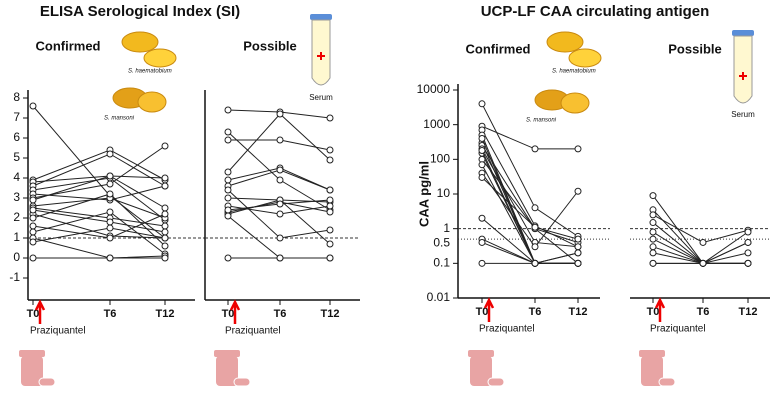 The height and width of the screenshot is (406, 784). What do you see at coordinates (423, 194) in the screenshot?
I see `y-axis-label: CAA pg/ml` at bounding box center [423, 194].